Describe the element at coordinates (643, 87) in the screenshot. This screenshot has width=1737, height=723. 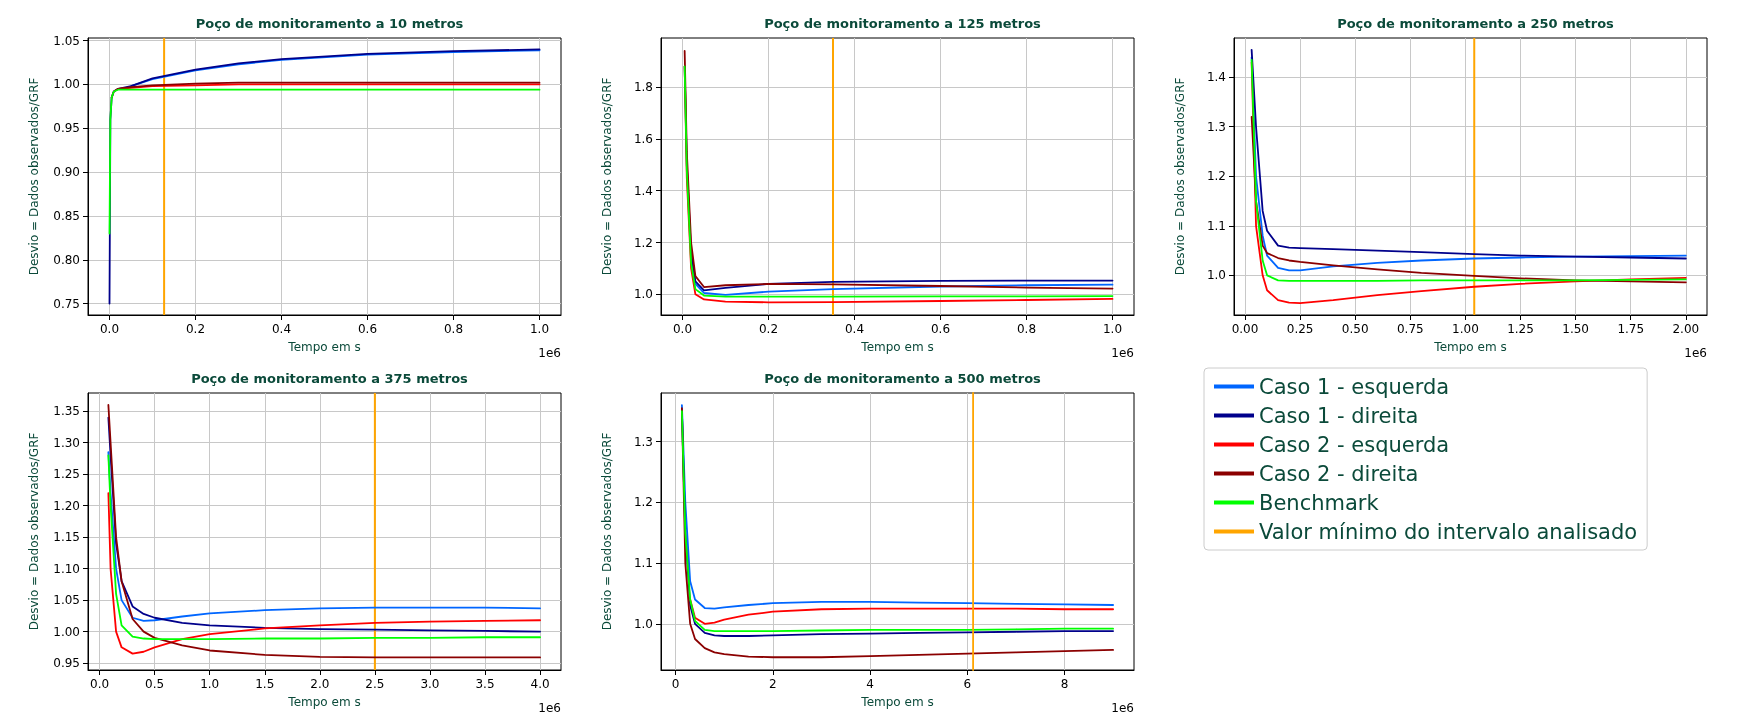
I see `y-tick-label: 1.8` at that location.